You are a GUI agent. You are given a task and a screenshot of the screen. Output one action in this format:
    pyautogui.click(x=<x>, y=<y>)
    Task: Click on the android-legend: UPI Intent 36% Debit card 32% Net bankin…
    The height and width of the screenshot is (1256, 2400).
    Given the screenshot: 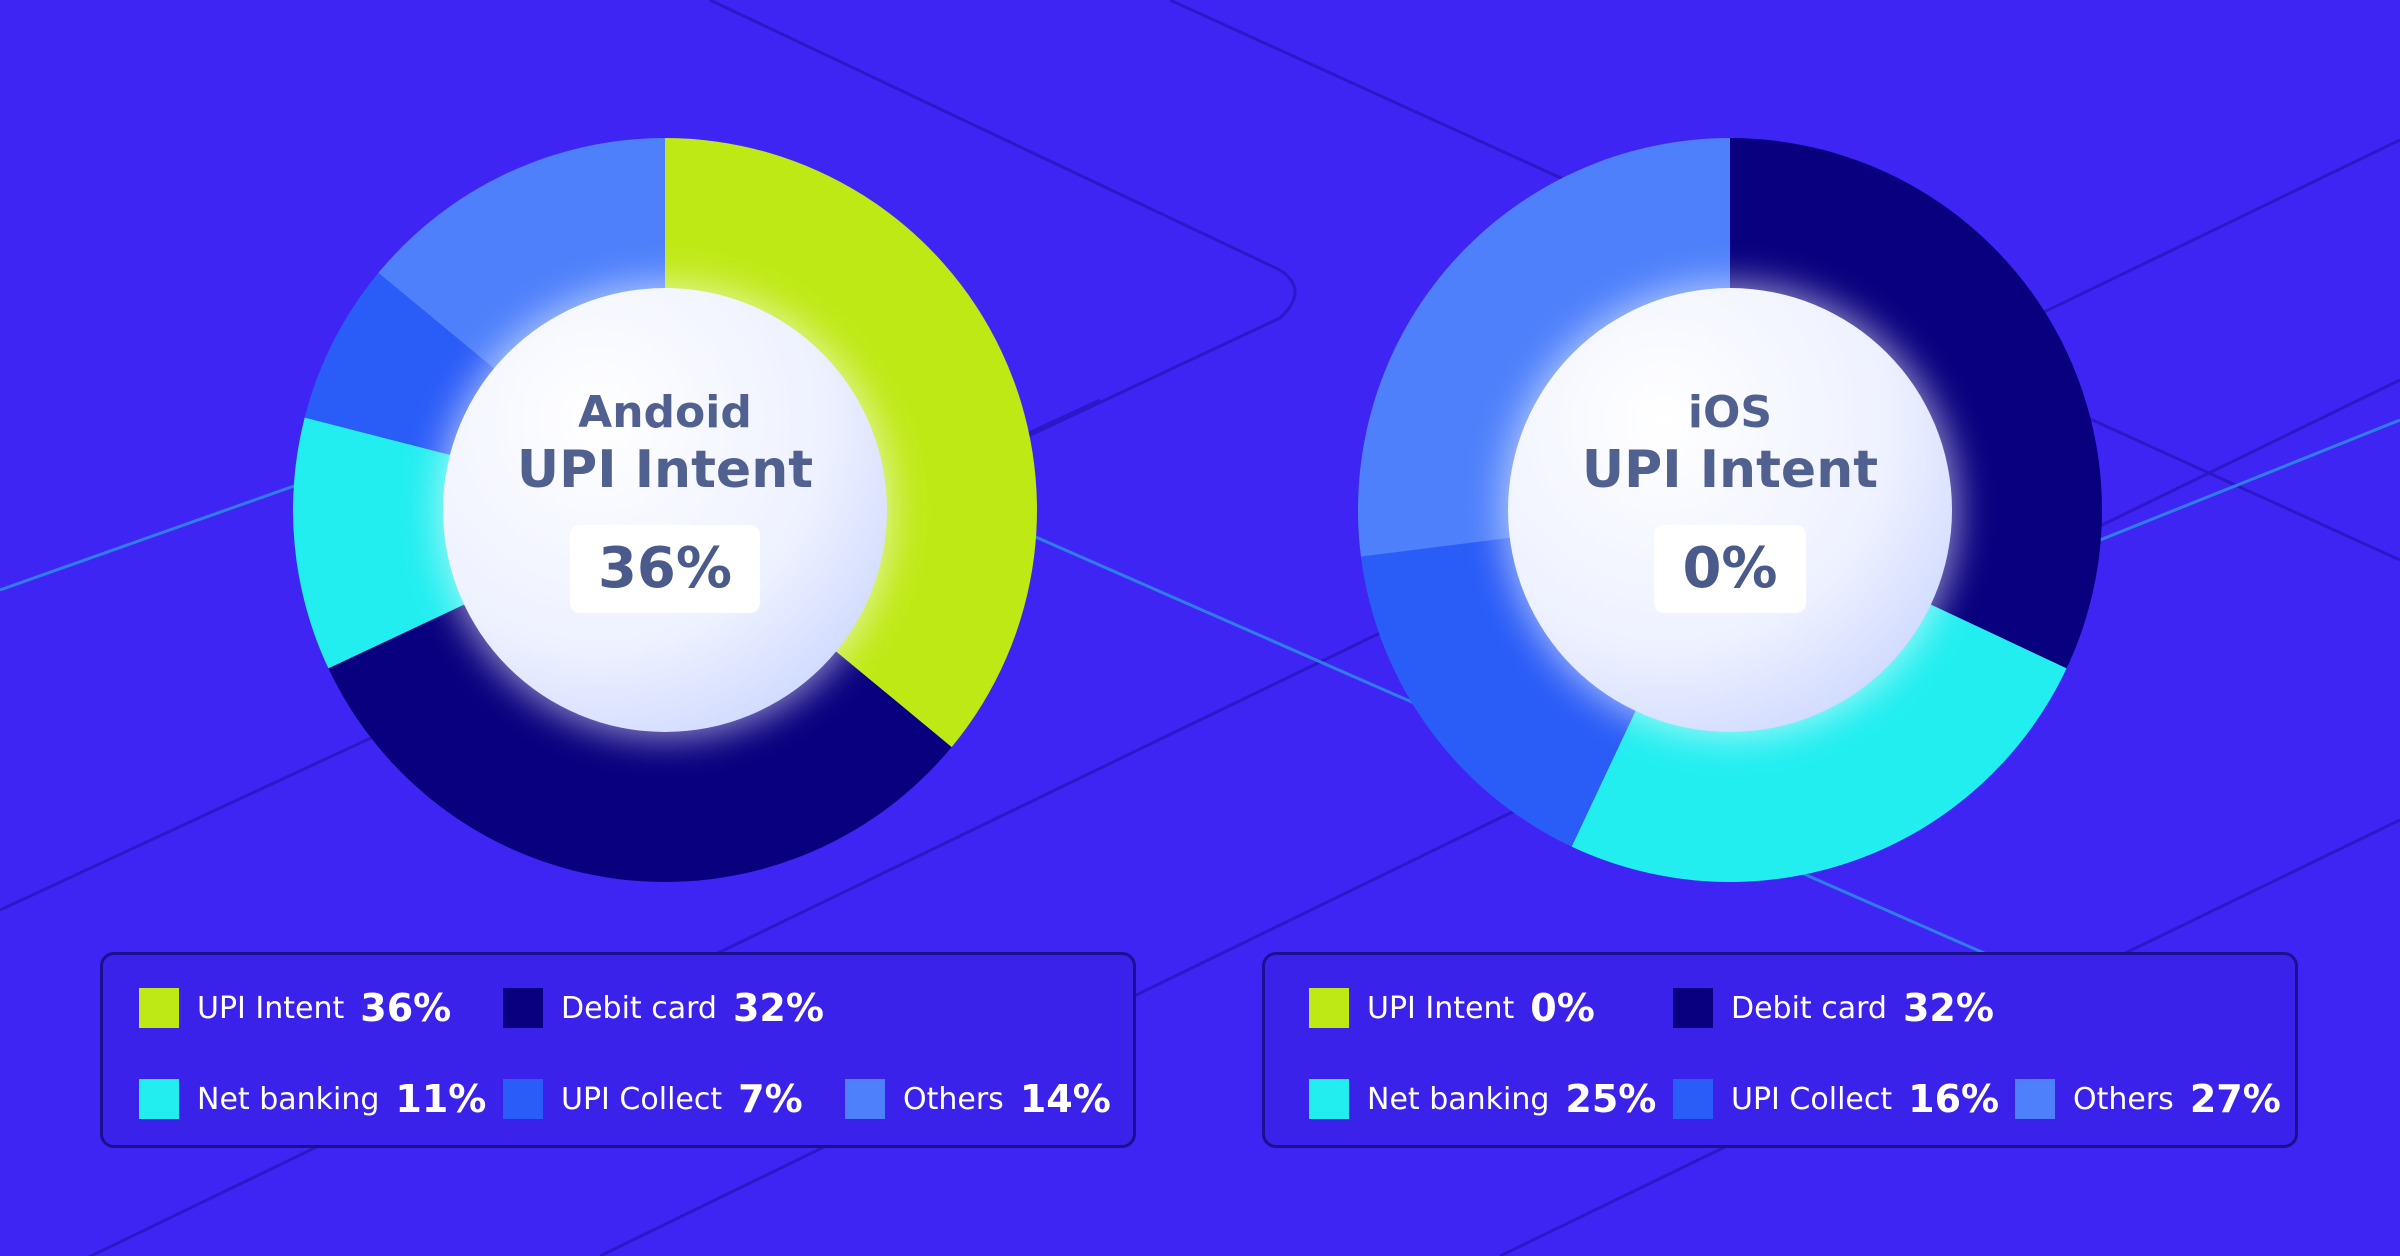 What is the action you would take?
    pyautogui.click(x=618, y=1050)
    